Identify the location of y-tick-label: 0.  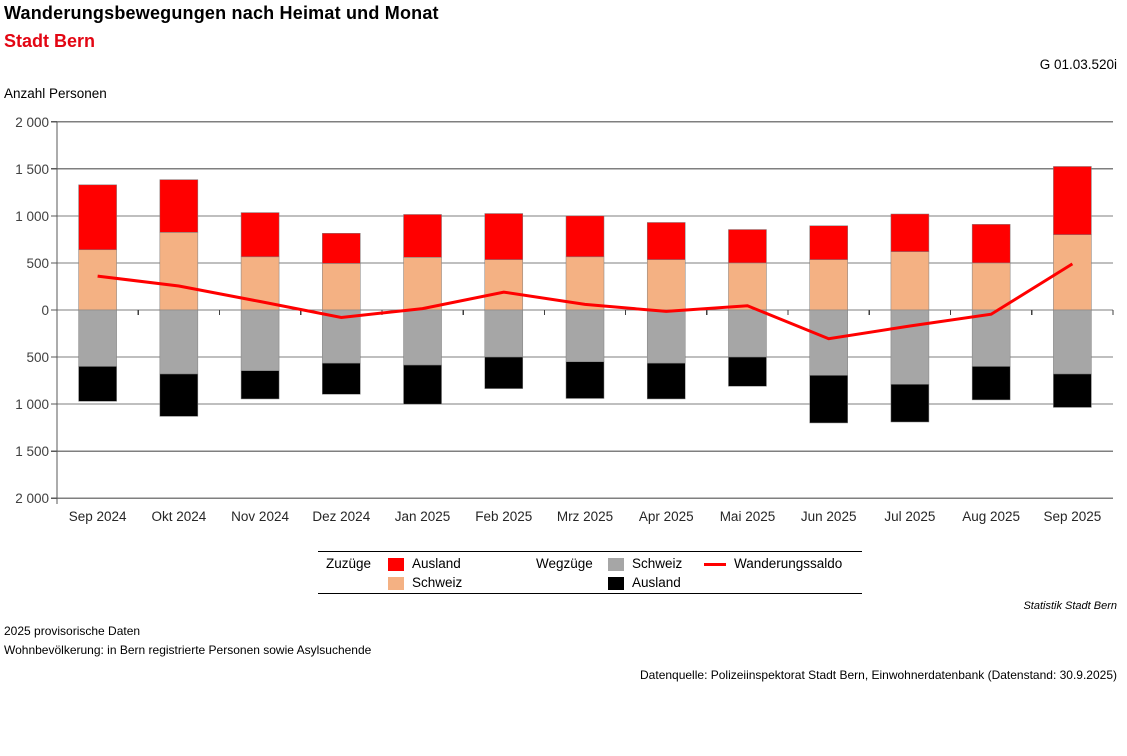
(45, 310).